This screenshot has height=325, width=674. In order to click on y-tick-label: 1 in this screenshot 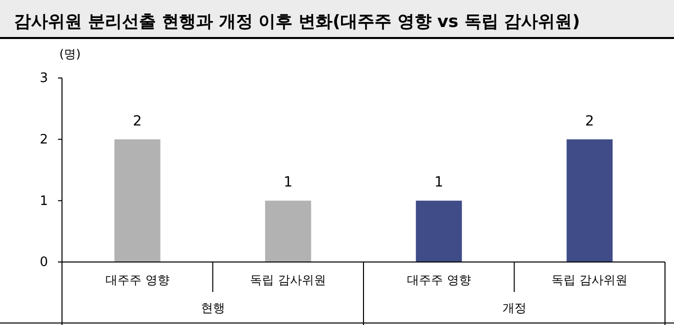, I will do `click(44, 201)`.